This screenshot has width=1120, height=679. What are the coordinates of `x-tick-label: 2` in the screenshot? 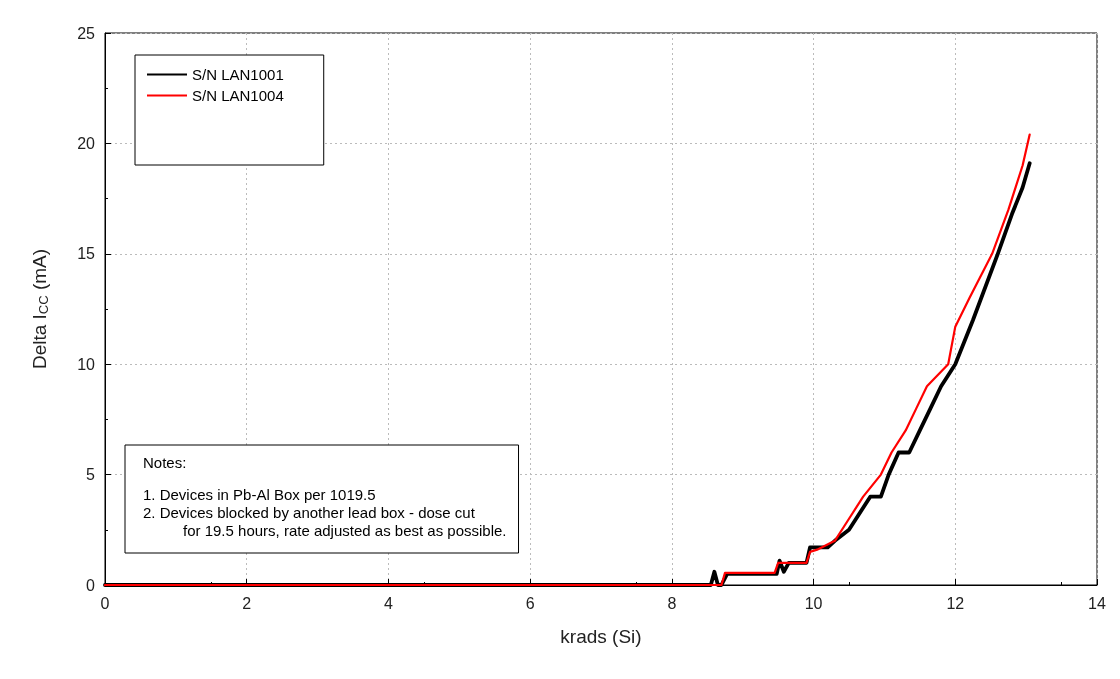 It's located at (247, 603).